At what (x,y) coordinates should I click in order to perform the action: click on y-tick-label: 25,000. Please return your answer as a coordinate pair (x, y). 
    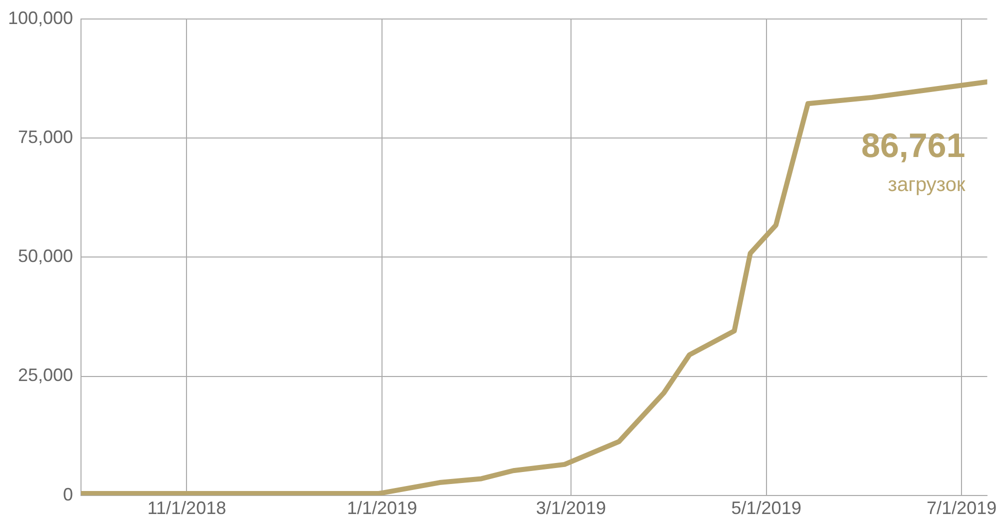
    Looking at the image, I should click on (46, 375).